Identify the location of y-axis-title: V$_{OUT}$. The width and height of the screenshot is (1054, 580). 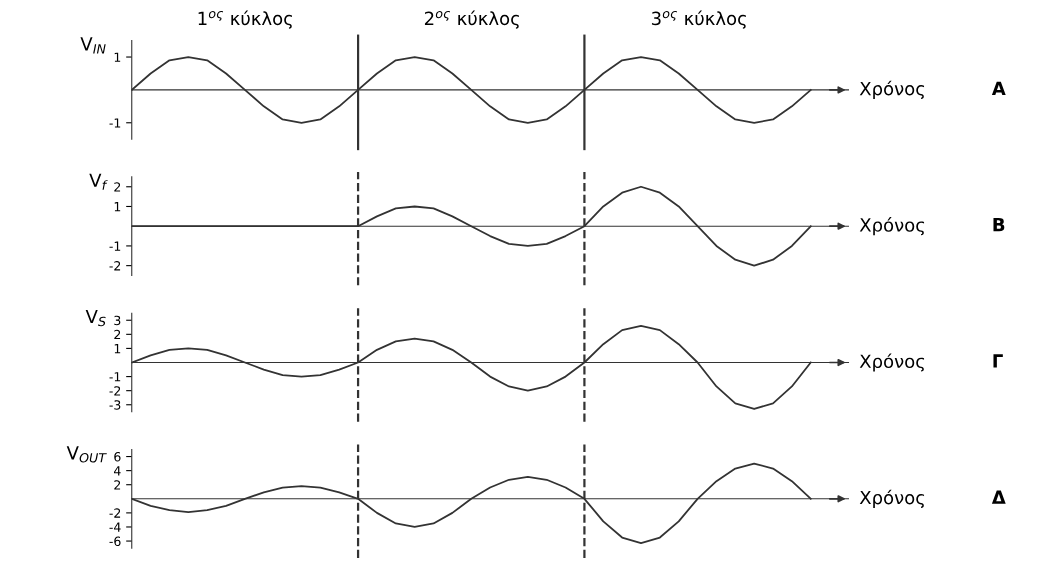
(86, 454).